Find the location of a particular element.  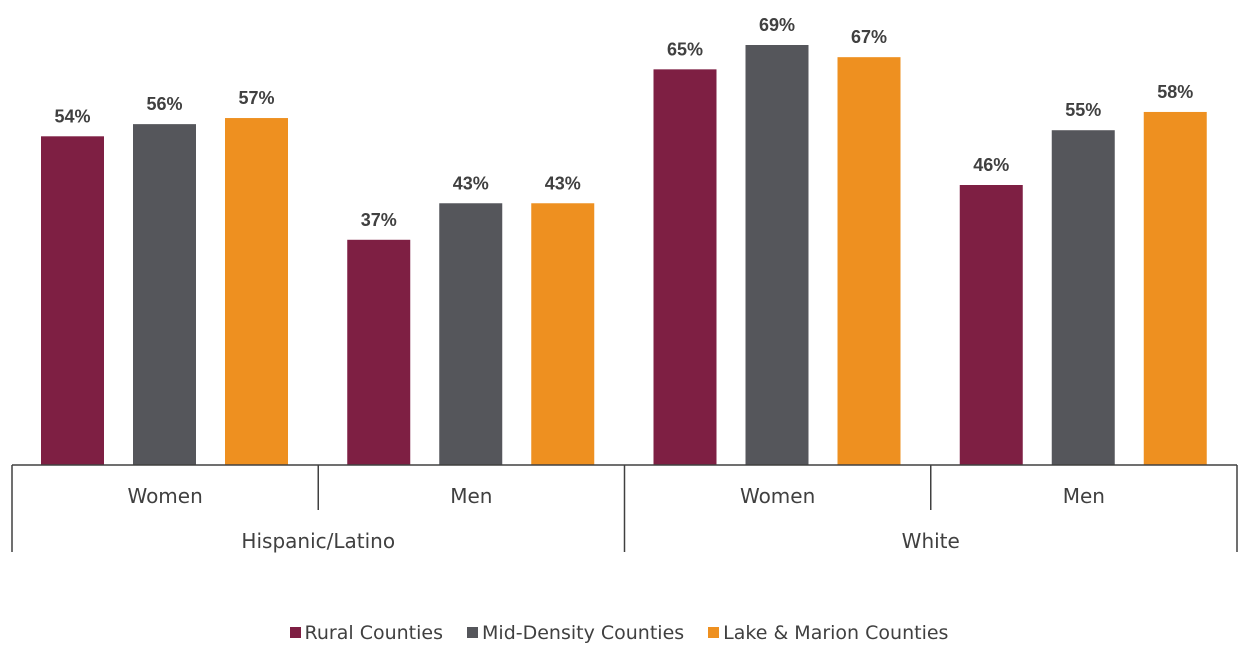

category-label-0: Women is located at coordinates (164, 496).